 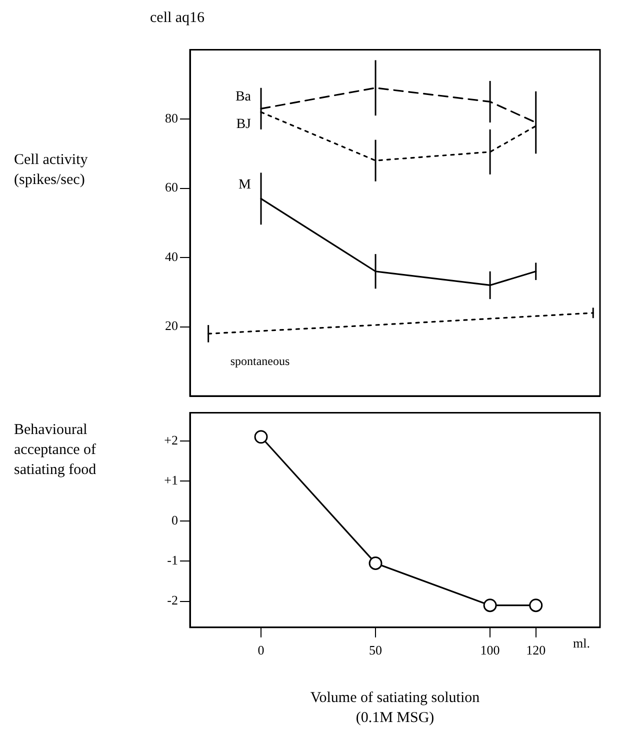 I want to click on x-tick-label: 0, so click(x=261, y=650).